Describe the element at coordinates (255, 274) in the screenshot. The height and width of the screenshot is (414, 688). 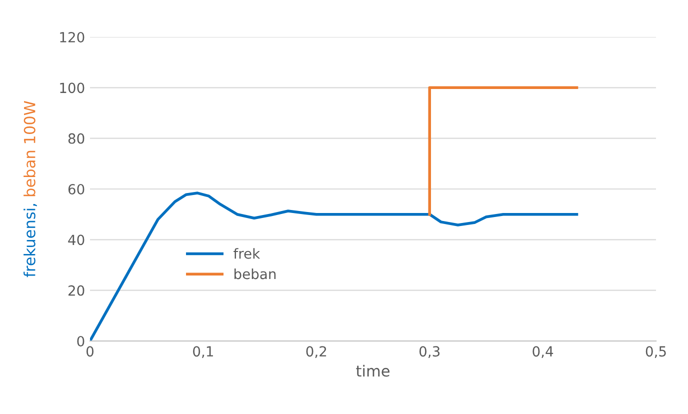
I see `legend-label: beban` at that location.